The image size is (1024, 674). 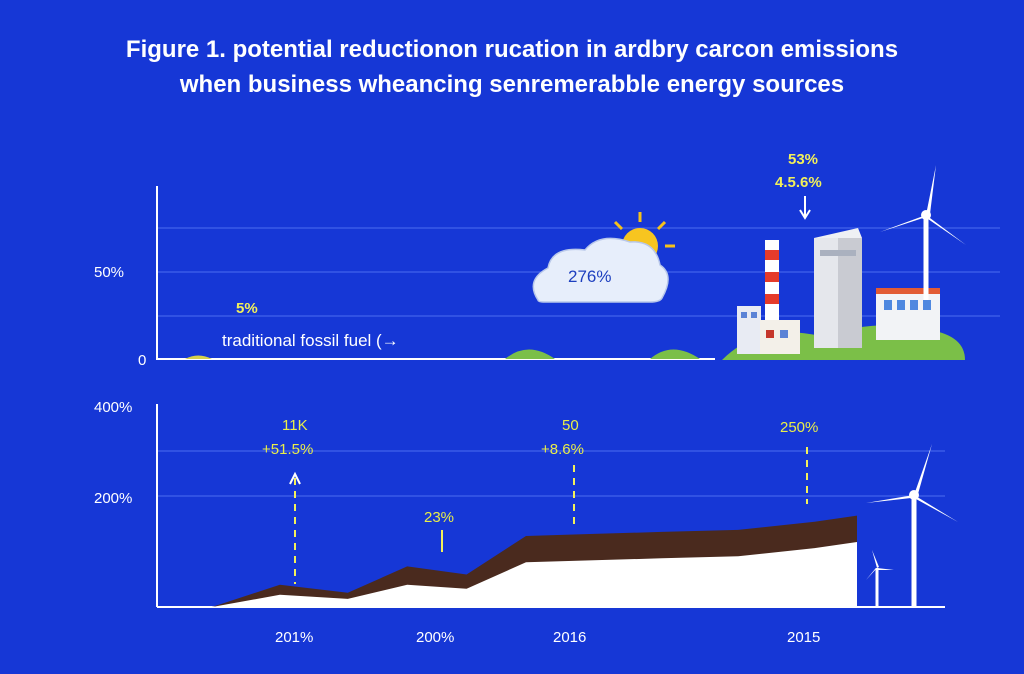 I want to click on top-ytick-label: 50%, so click(x=109, y=272).